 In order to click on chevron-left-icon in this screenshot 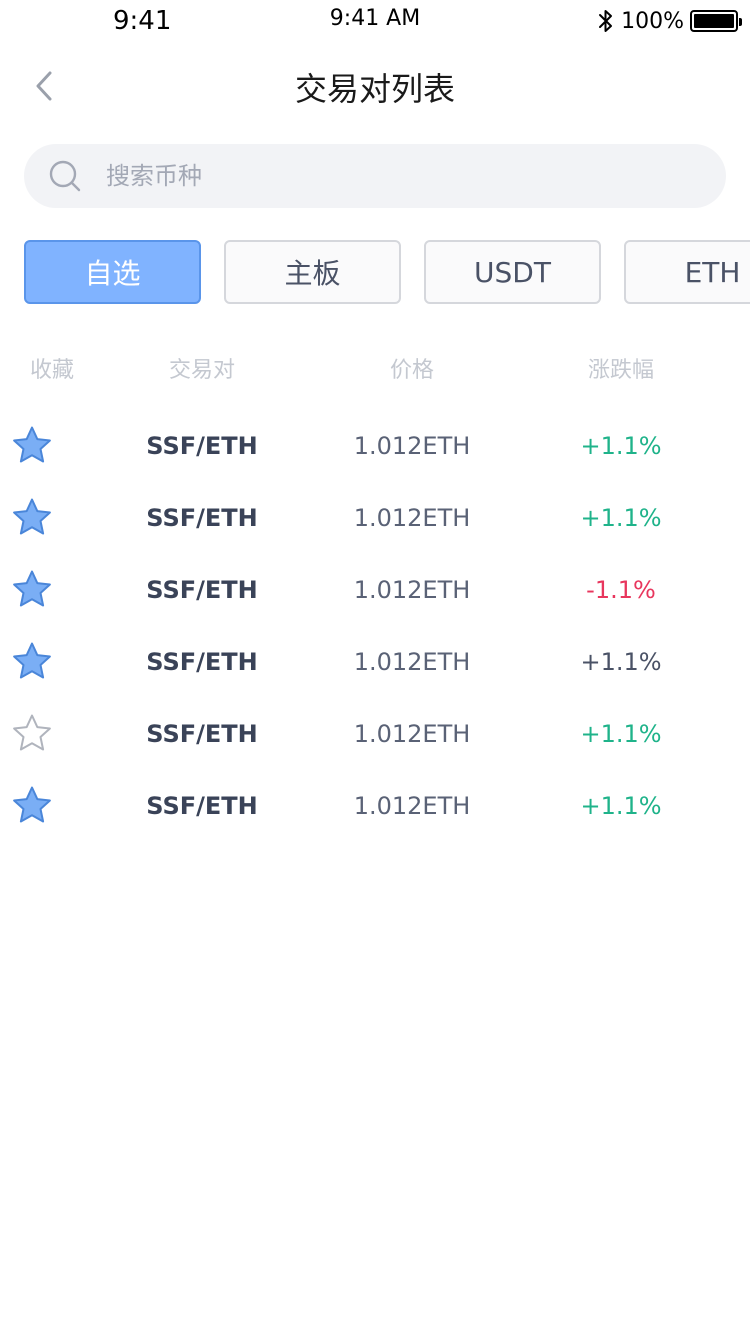, I will do `click(44, 86)`.